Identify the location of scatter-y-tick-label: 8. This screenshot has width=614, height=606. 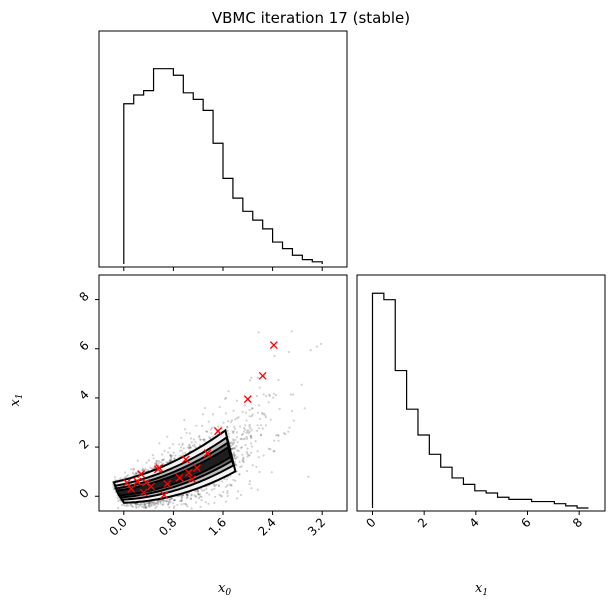
(84, 296).